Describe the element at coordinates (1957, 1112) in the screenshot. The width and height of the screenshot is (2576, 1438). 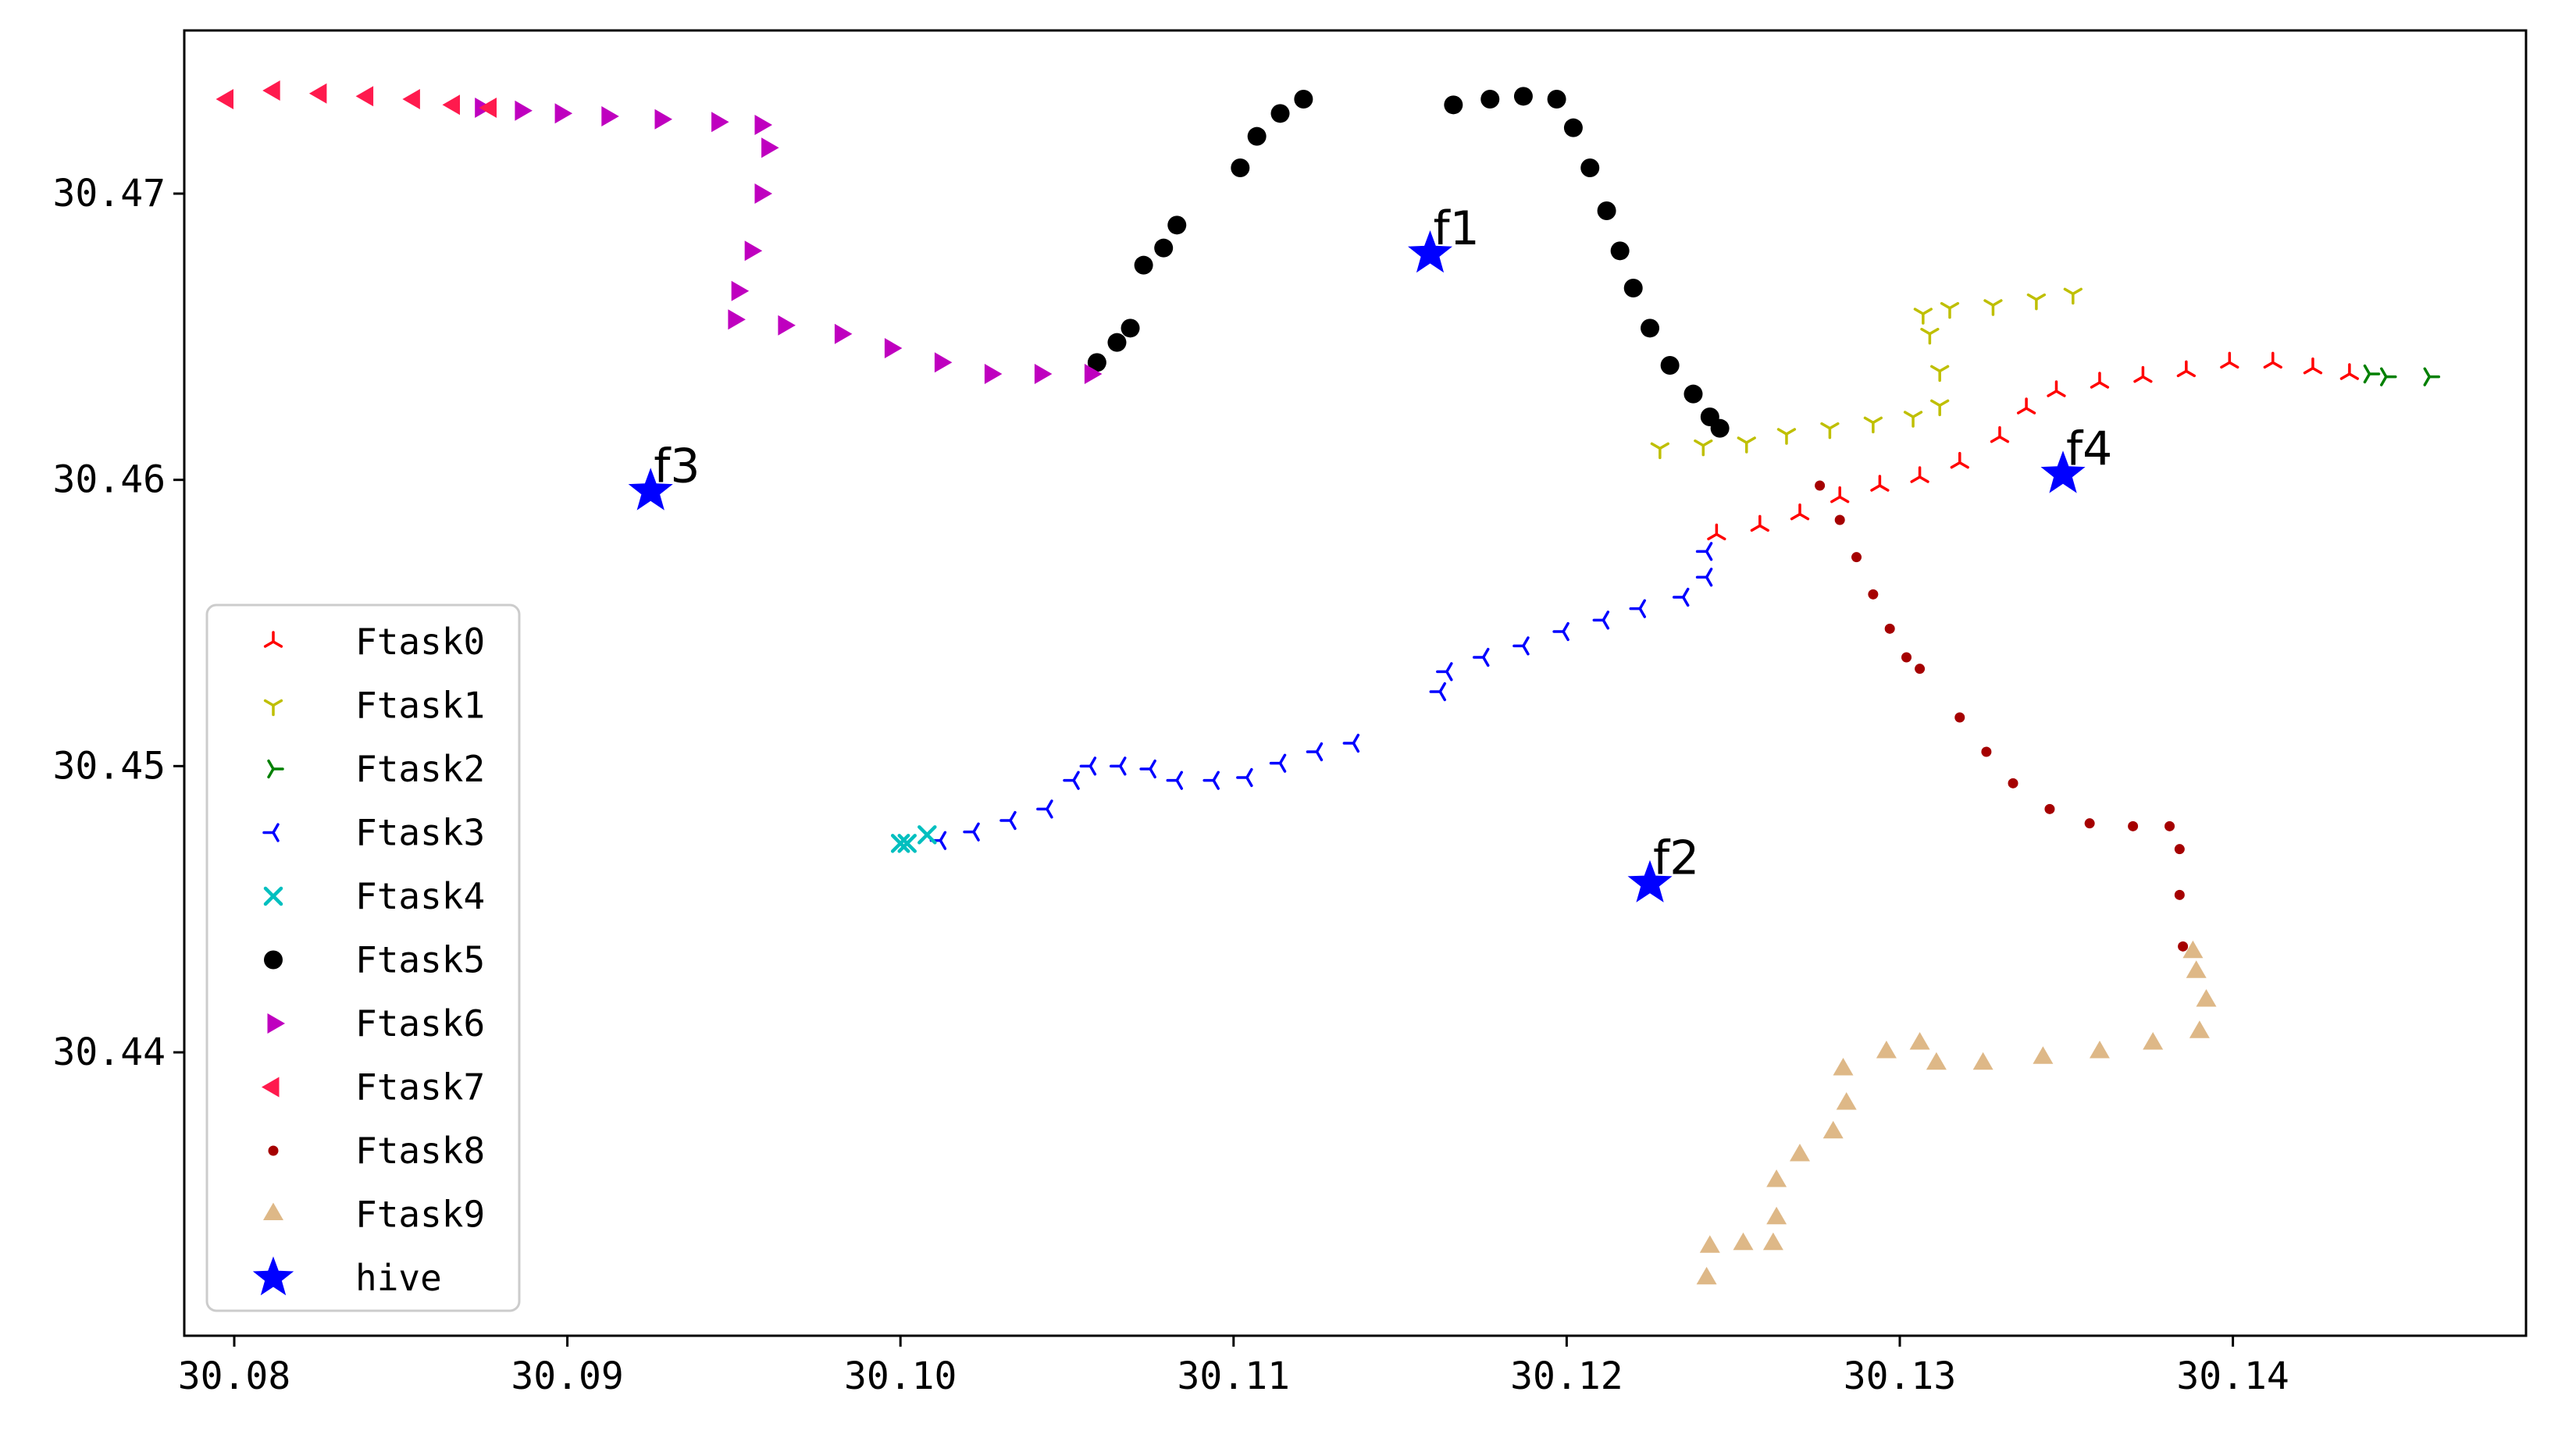
I see `series-ftask9` at that location.